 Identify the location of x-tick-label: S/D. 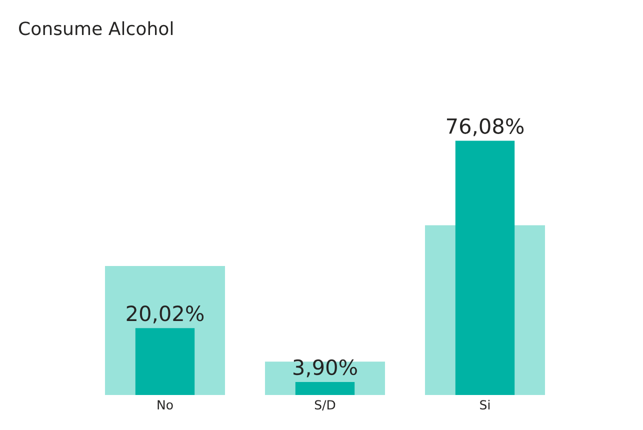
(325, 405).